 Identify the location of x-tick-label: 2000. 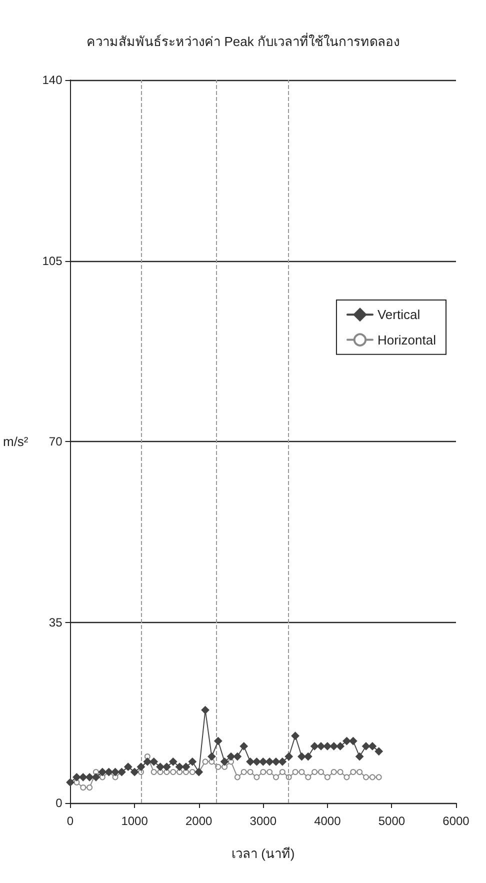
(199, 821).